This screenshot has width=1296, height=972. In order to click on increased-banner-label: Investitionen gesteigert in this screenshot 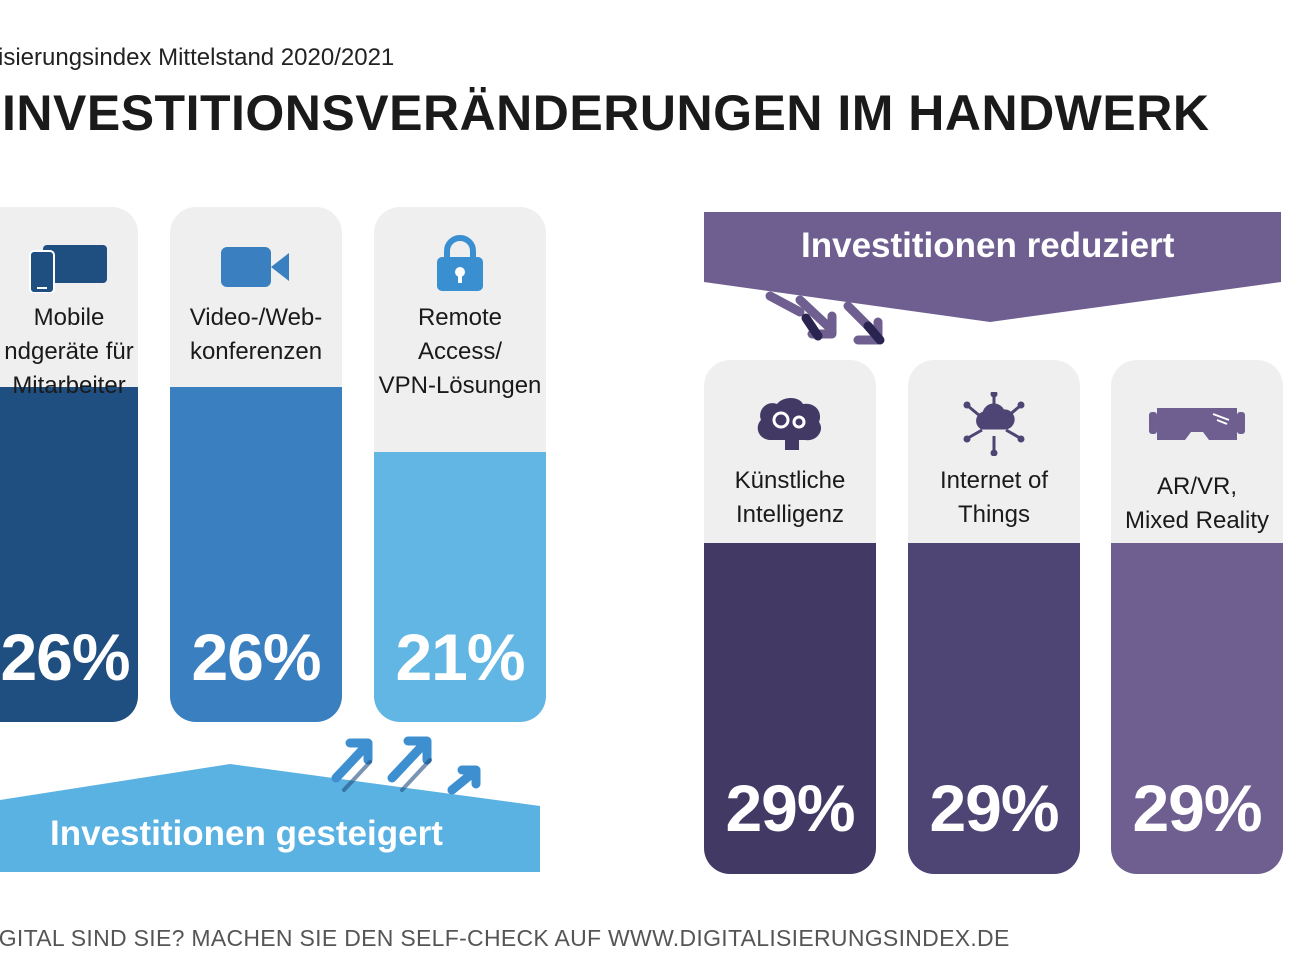, I will do `click(246, 833)`.